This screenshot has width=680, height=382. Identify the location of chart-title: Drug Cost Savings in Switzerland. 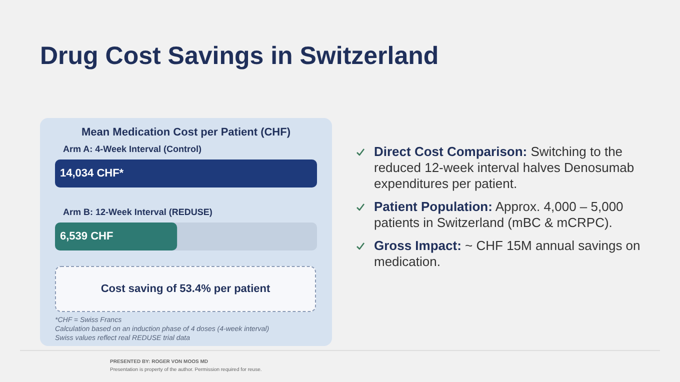
(239, 56).